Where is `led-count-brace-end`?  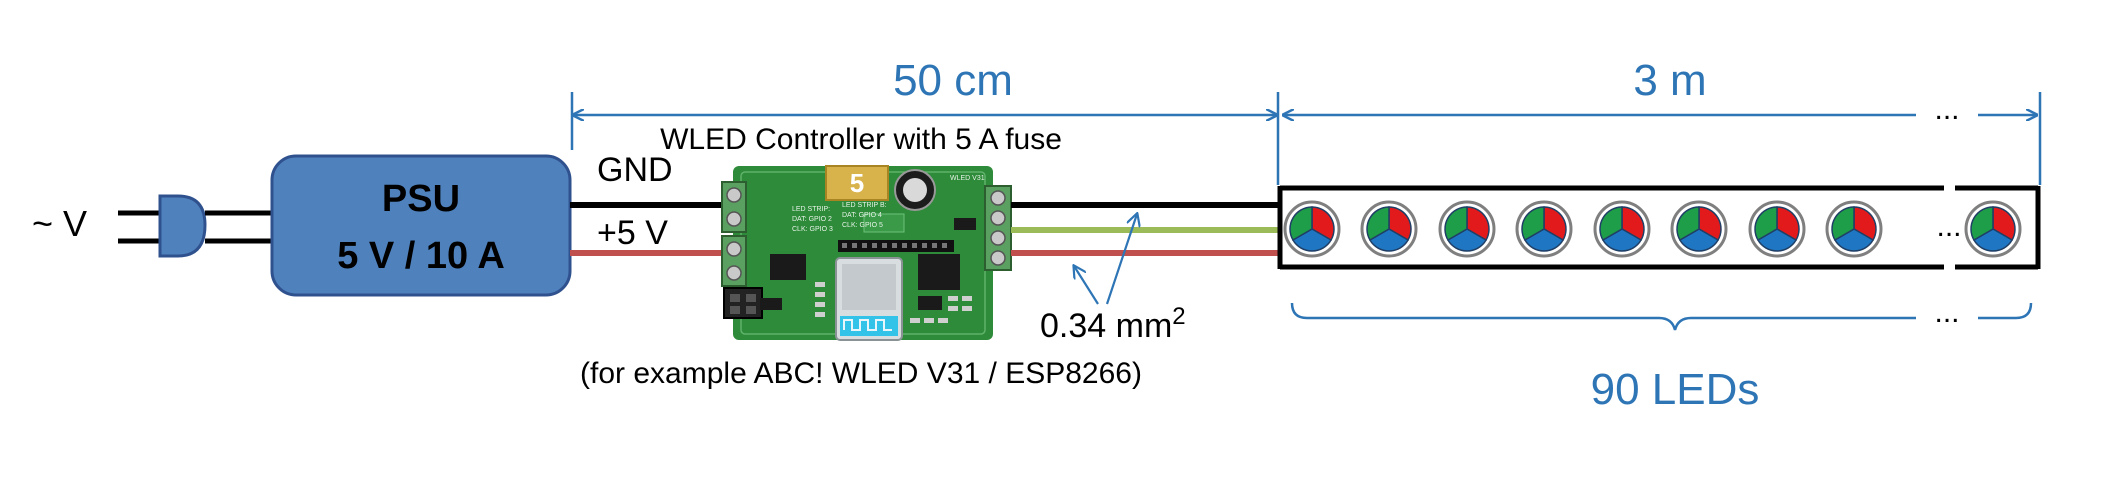
led-count-brace-end is located at coordinates (2005, 311).